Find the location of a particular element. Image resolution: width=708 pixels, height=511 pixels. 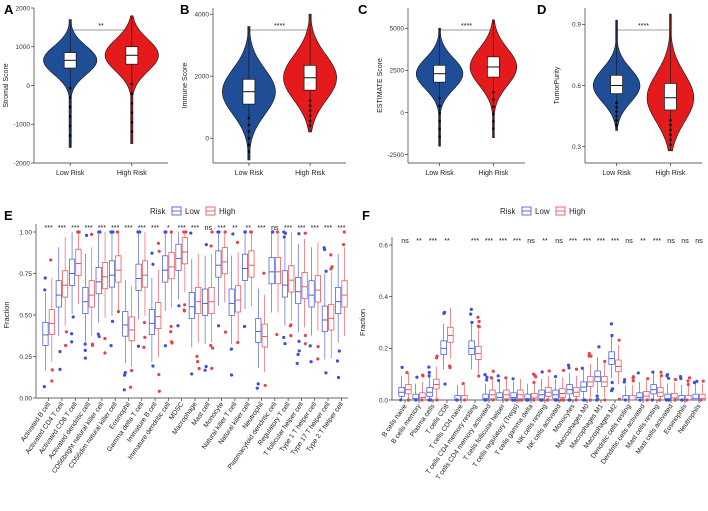

y-tick-label: -2000 is located at coordinates (21, 163).